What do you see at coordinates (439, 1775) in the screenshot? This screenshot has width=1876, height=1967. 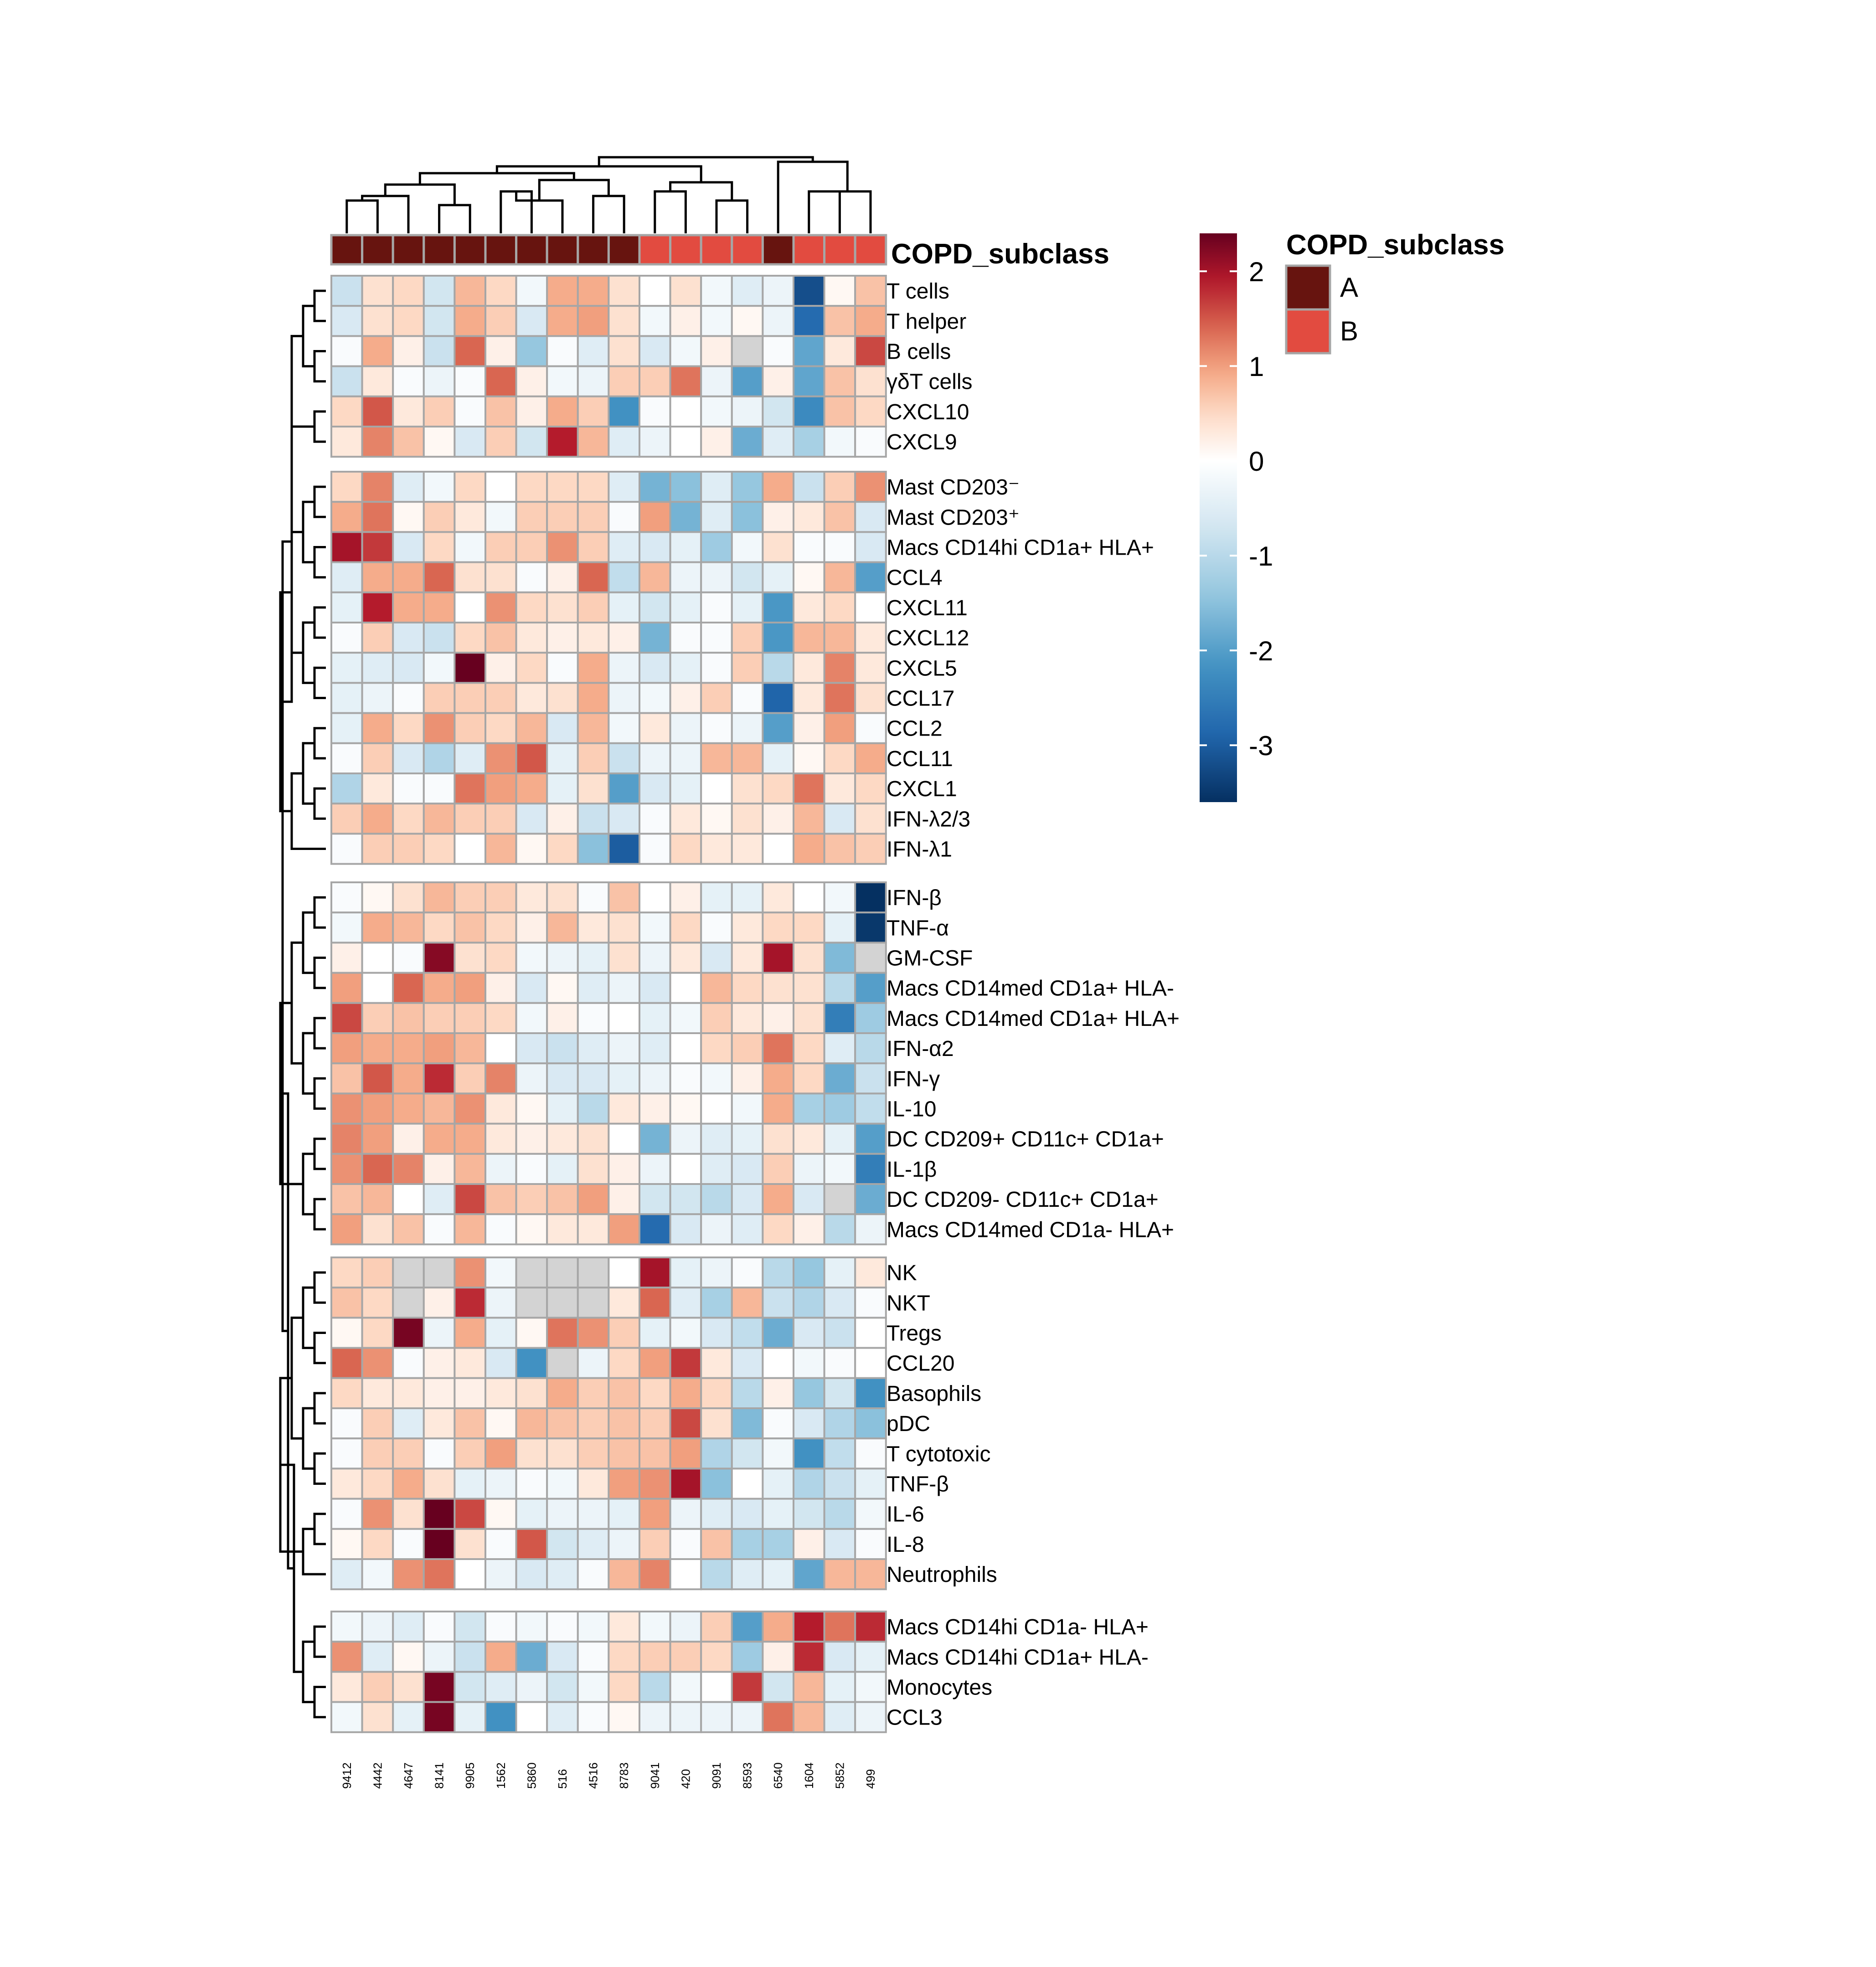 I see `column-label-8141: 8141` at bounding box center [439, 1775].